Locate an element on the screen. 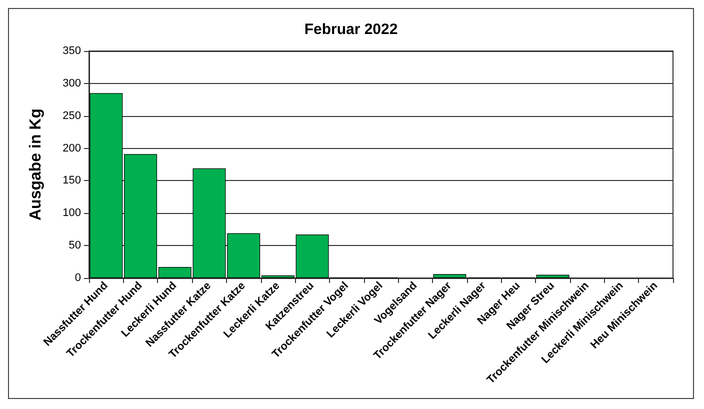  y-tick-label: 200 is located at coordinates (71, 148).